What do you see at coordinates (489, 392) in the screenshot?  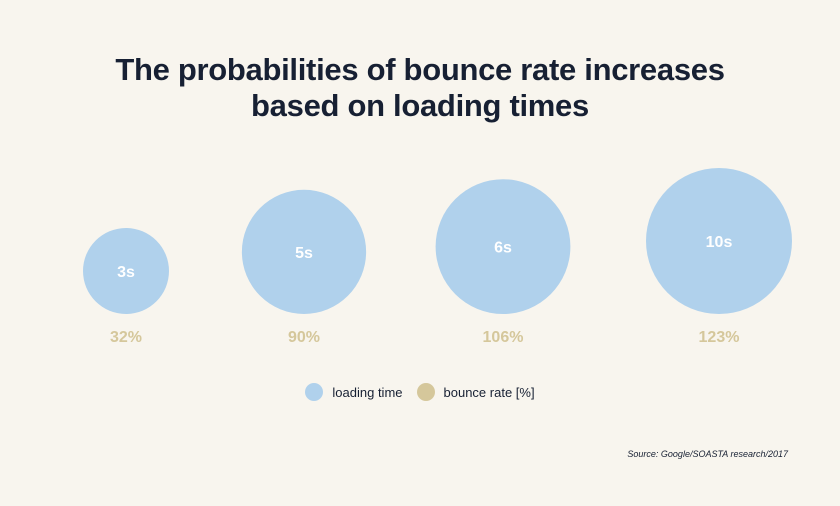 I see `legend-label-bounce-rate: bounce rate [%]` at bounding box center [489, 392].